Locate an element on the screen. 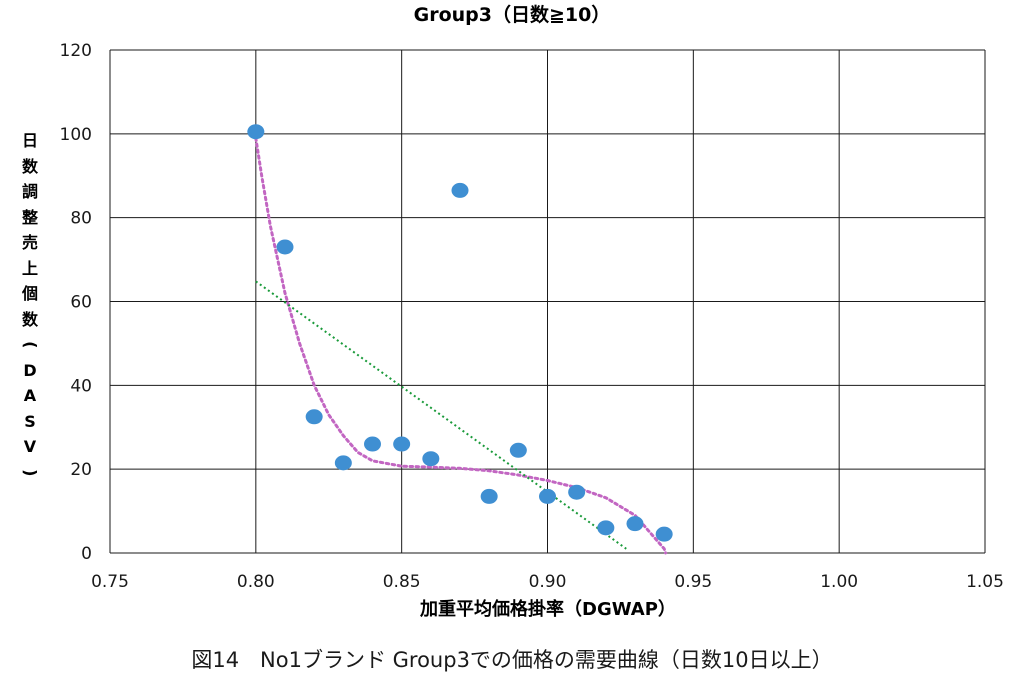  figure-caption: 図14 No1ブランド Group3での価格の需要曲線（日数10日以上） is located at coordinates (512, 660).